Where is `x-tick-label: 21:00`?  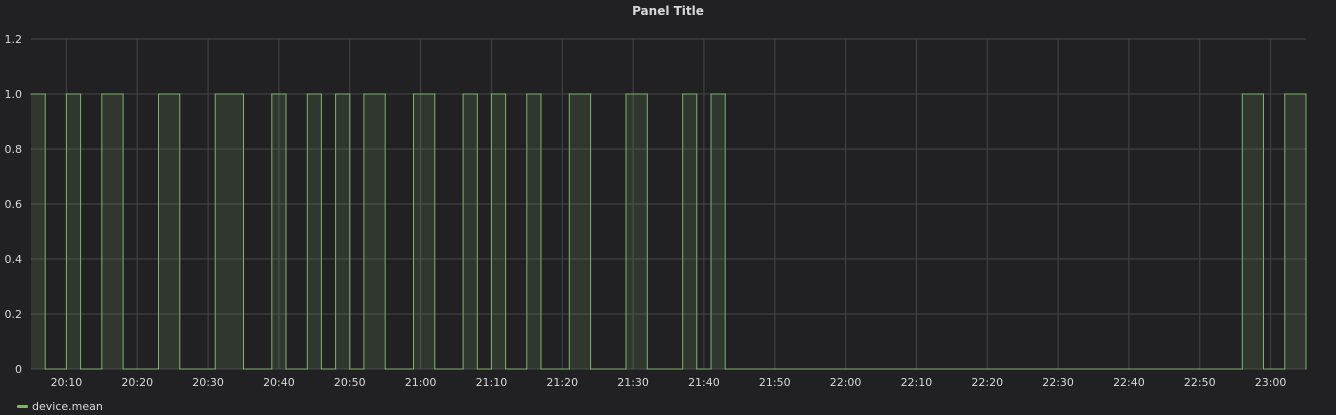 x-tick-label: 21:00 is located at coordinates (421, 382).